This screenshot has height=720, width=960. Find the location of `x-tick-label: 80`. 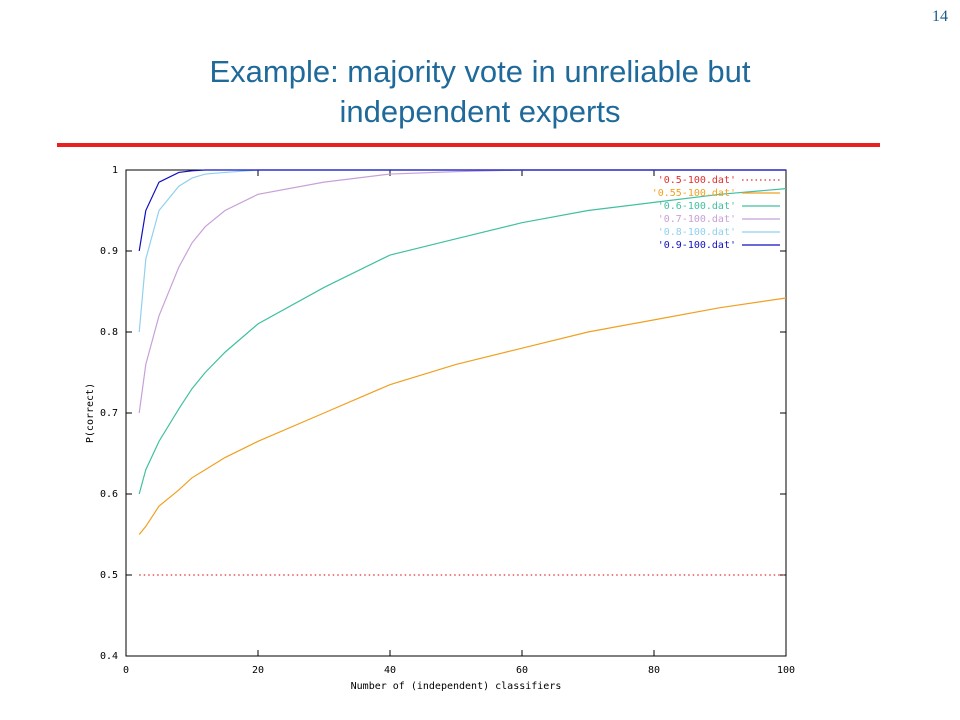

x-tick-label: 80 is located at coordinates (654, 670).